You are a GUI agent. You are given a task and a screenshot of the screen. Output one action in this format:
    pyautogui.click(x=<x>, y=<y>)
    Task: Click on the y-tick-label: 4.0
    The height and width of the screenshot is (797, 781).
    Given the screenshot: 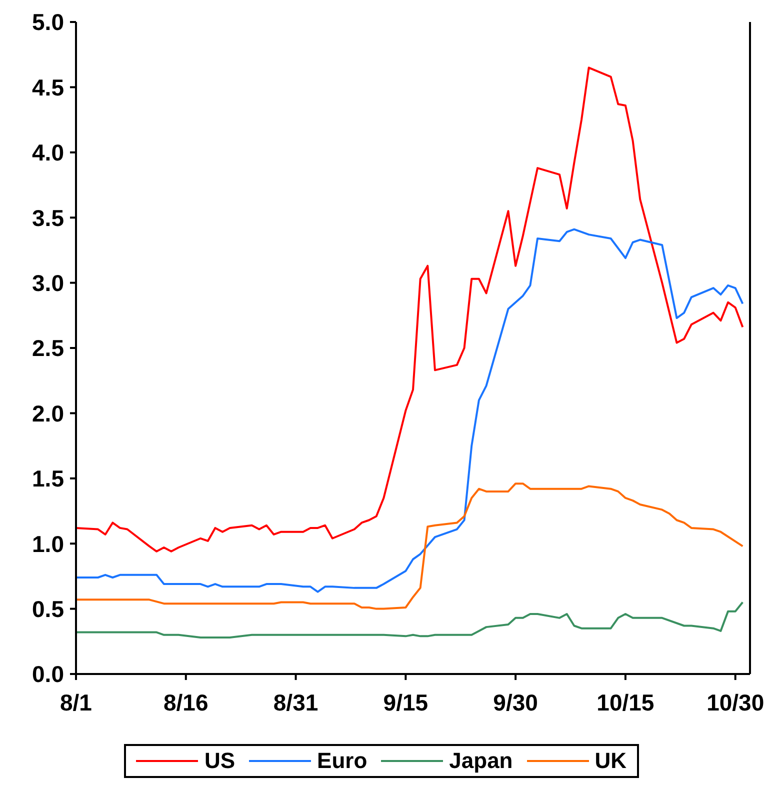 What is the action you would take?
    pyautogui.click(x=48, y=153)
    